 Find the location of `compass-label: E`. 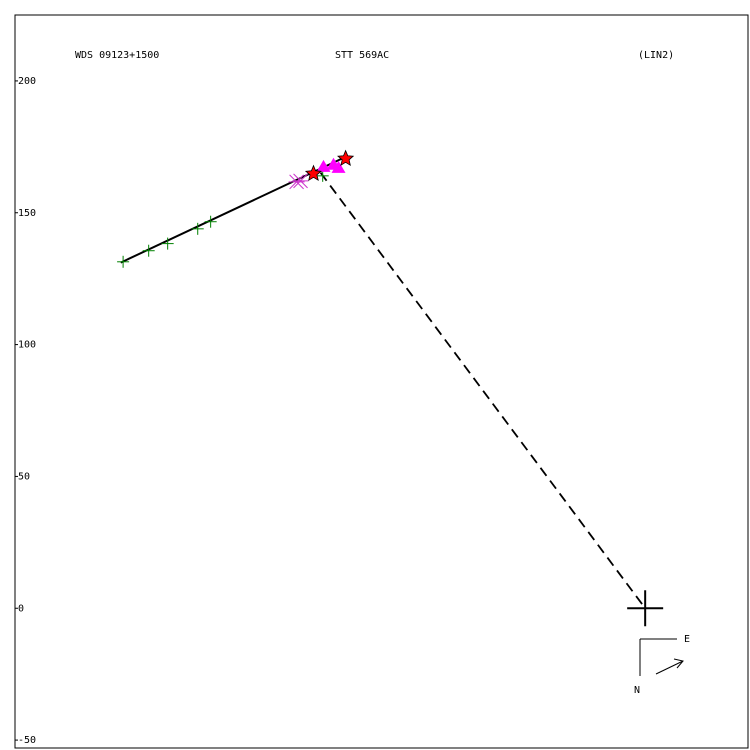

compass-label: E is located at coordinates (687, 639).